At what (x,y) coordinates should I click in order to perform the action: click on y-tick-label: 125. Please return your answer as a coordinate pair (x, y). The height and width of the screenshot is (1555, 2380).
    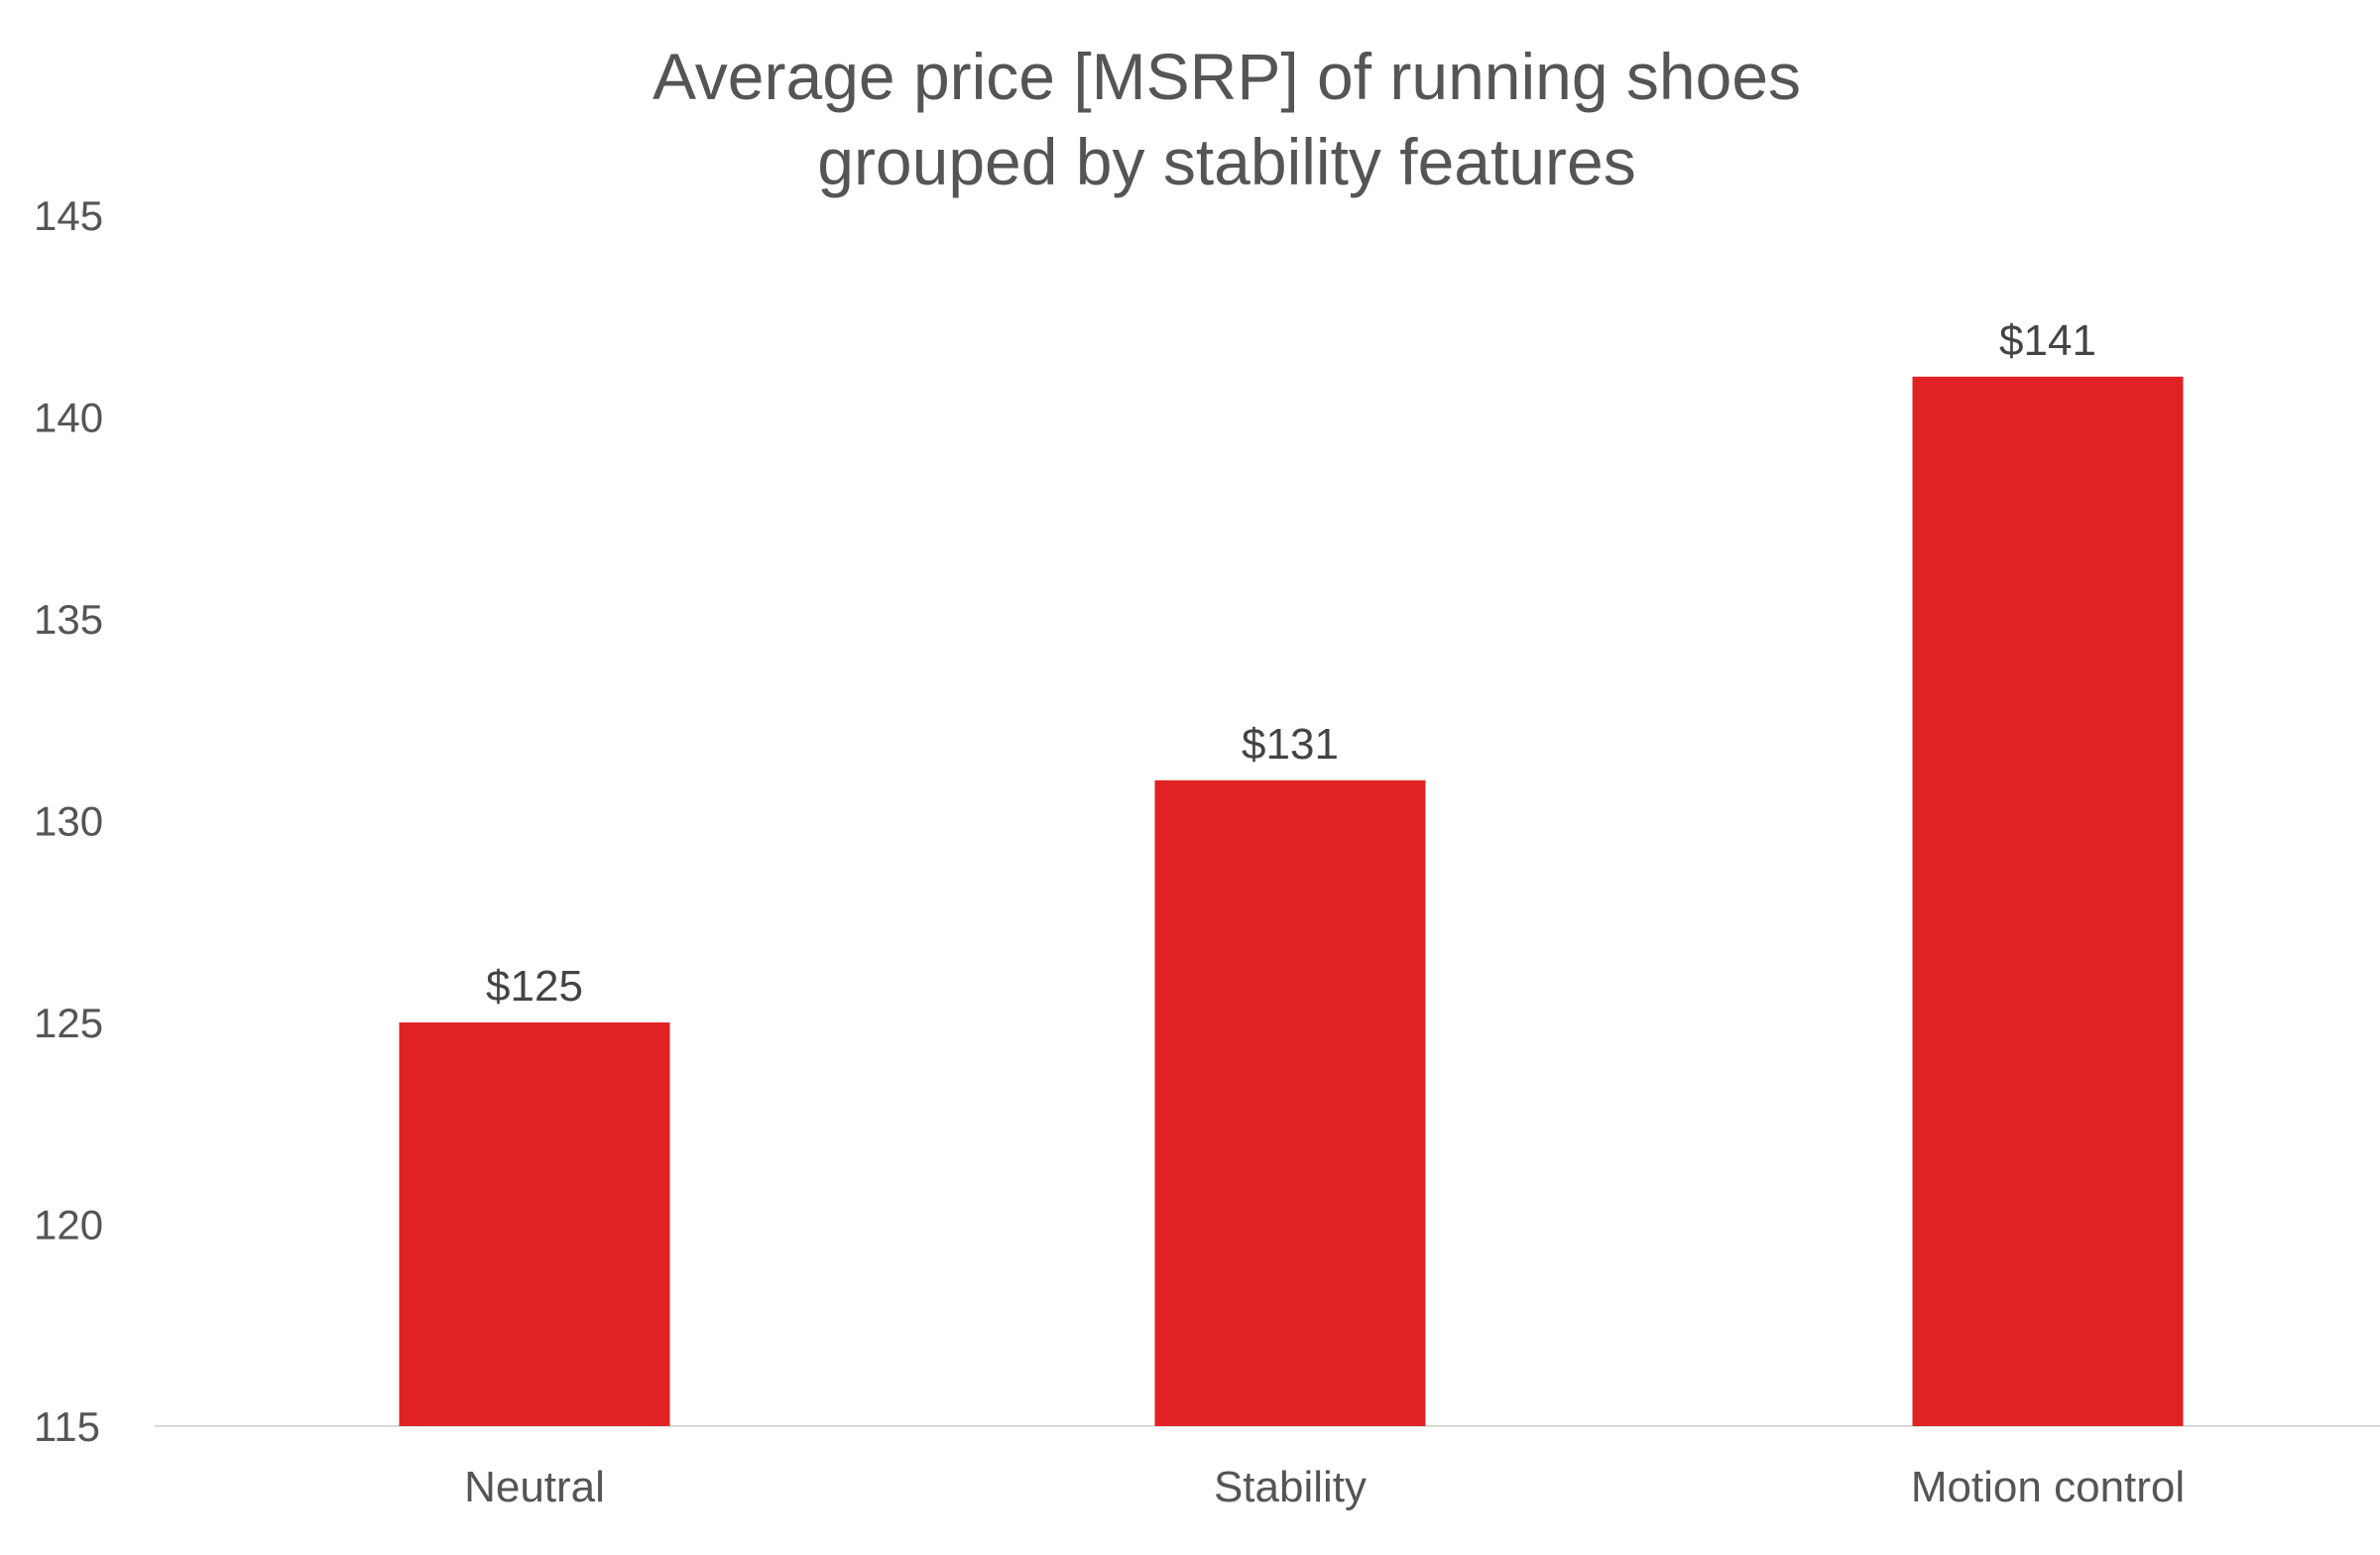
    Looking at the image, I should click on (68, 1023).